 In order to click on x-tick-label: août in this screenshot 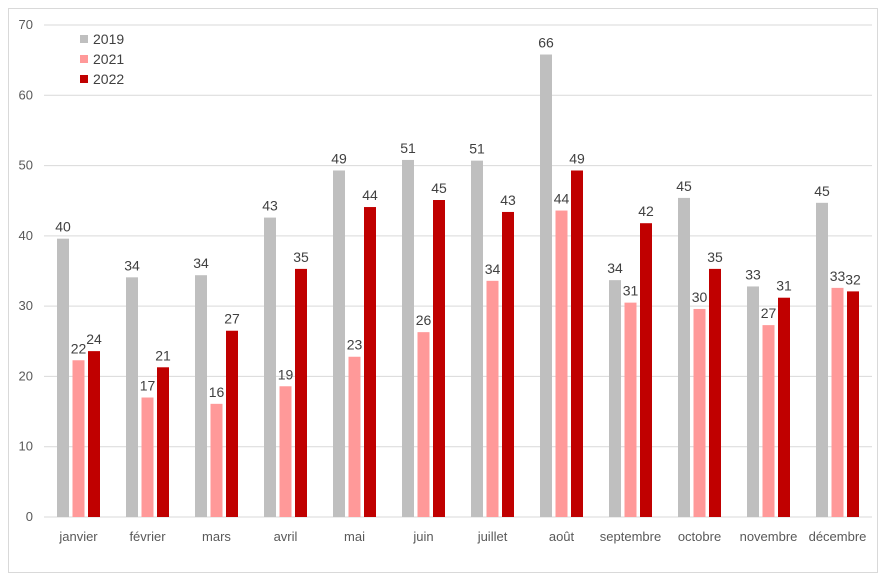, I will do `click(562, 536)`.